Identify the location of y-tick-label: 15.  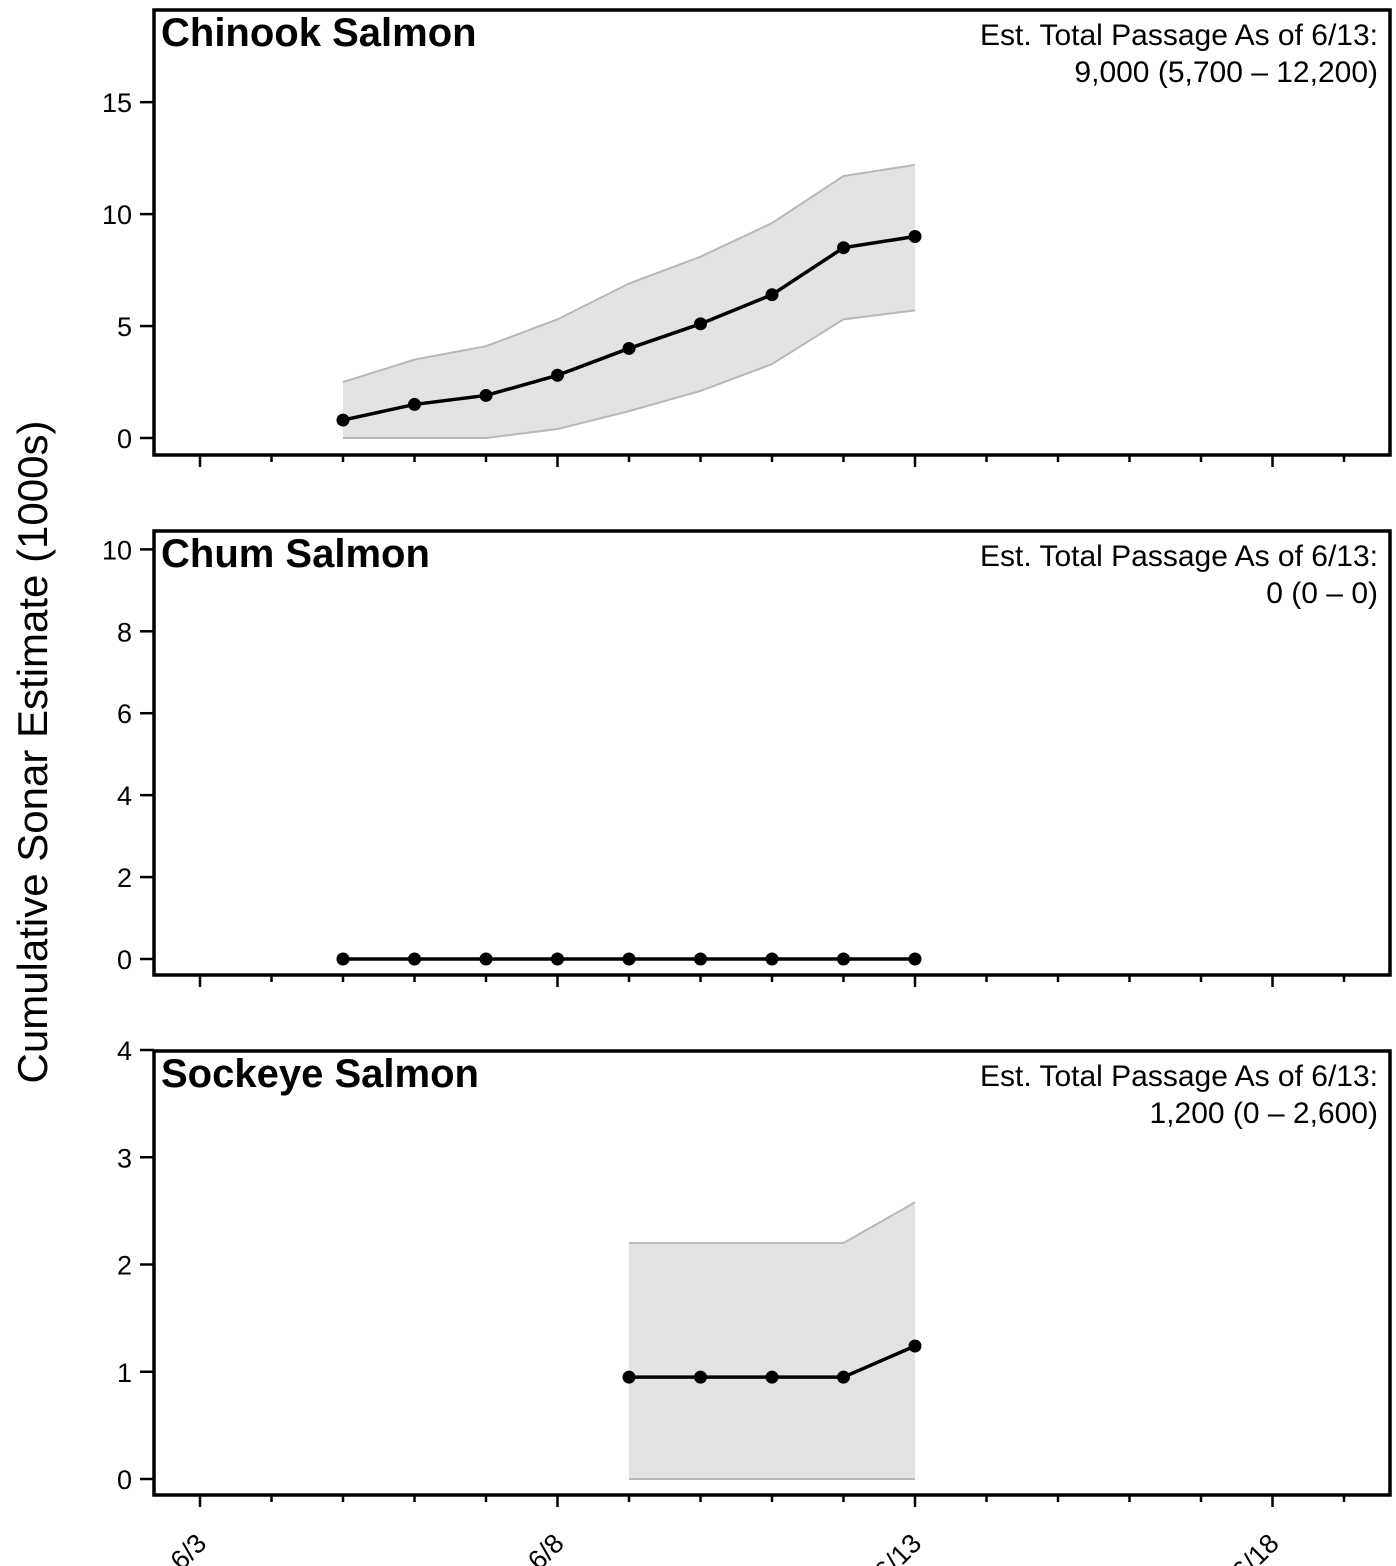
(117, 103).